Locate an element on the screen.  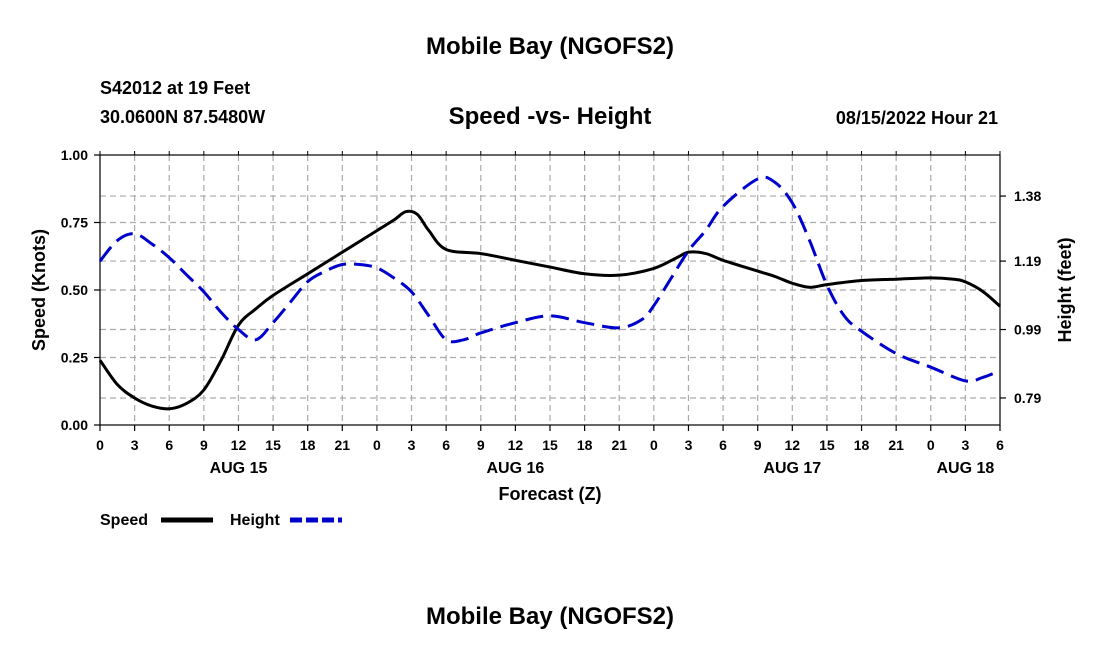
y-tick-label: 0.00 is located at coordinates (74, 425).